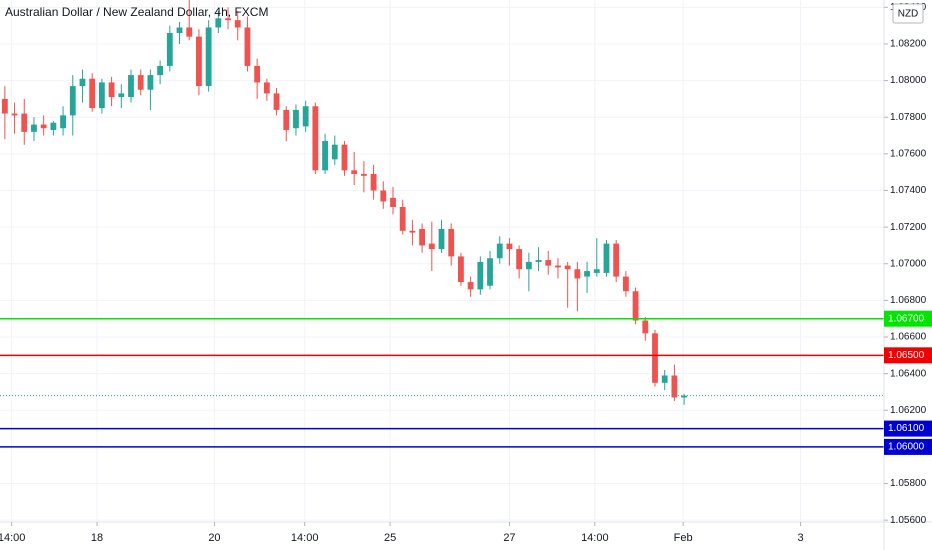 This screenshot has width=932, height=550. I want to click on y-tick-label: 1.05800, so click(908, 483).